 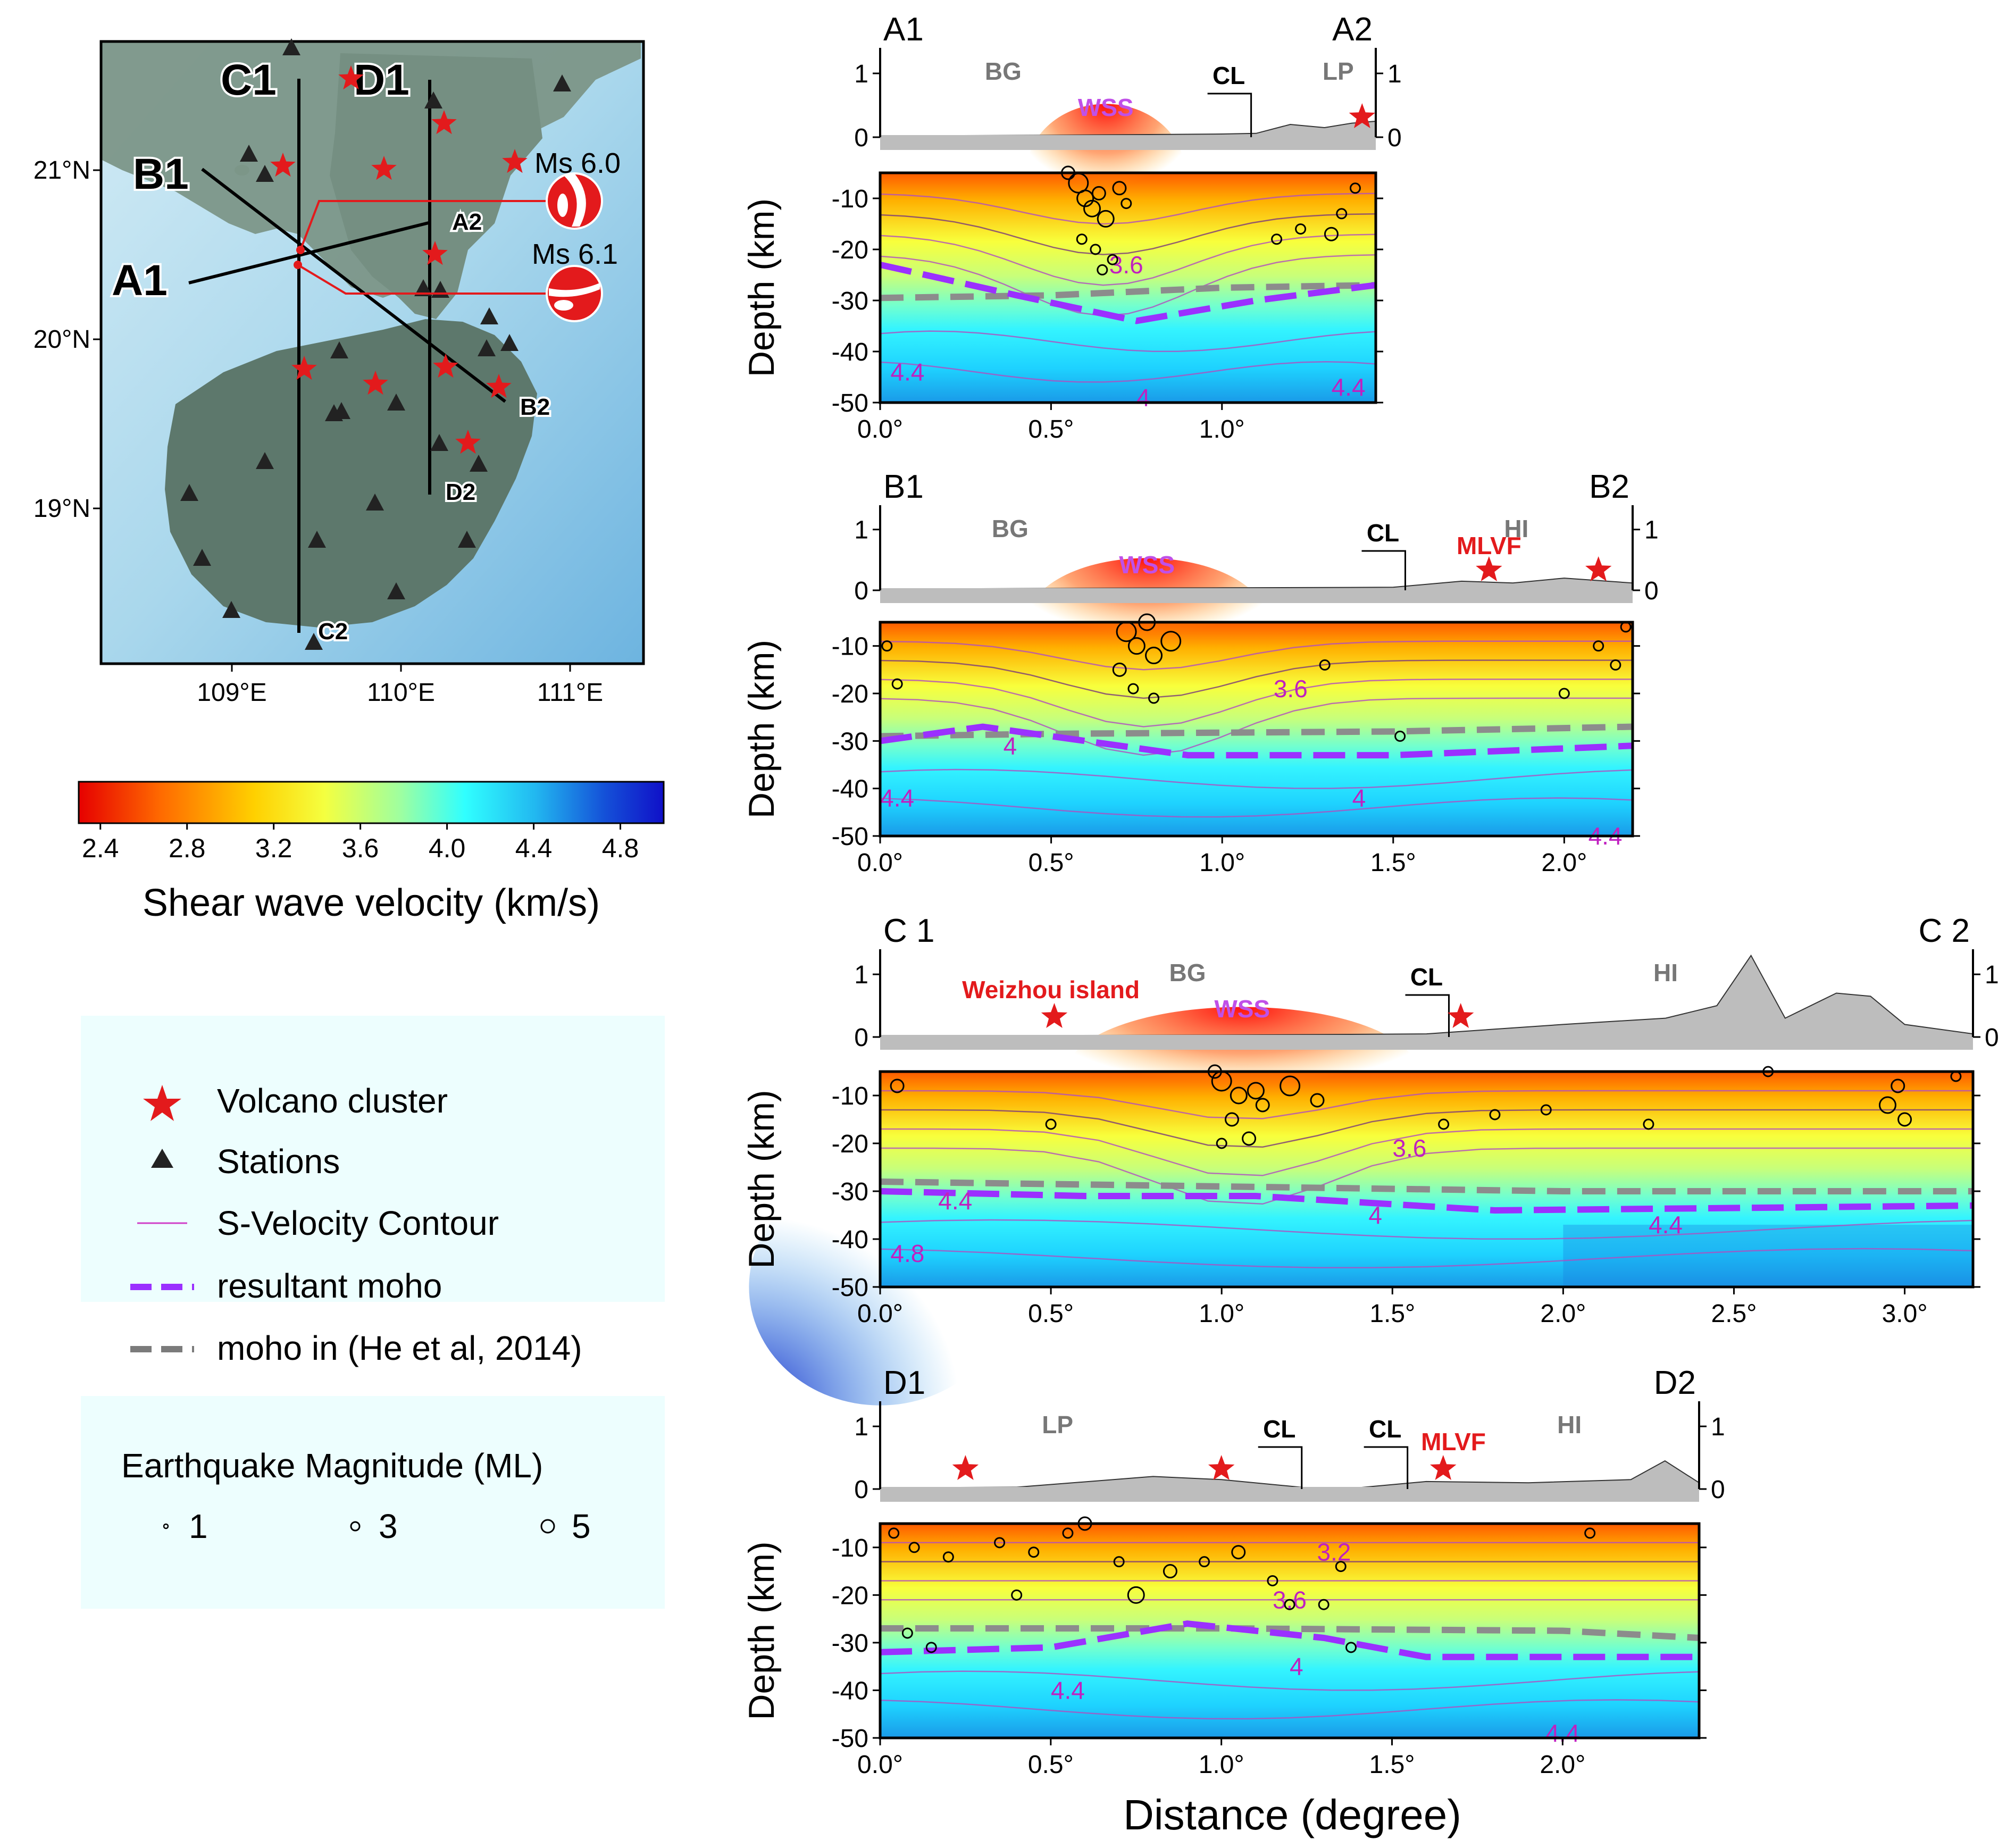 I want to click on profile-label-A1: A1, so click(x=140, y=280).